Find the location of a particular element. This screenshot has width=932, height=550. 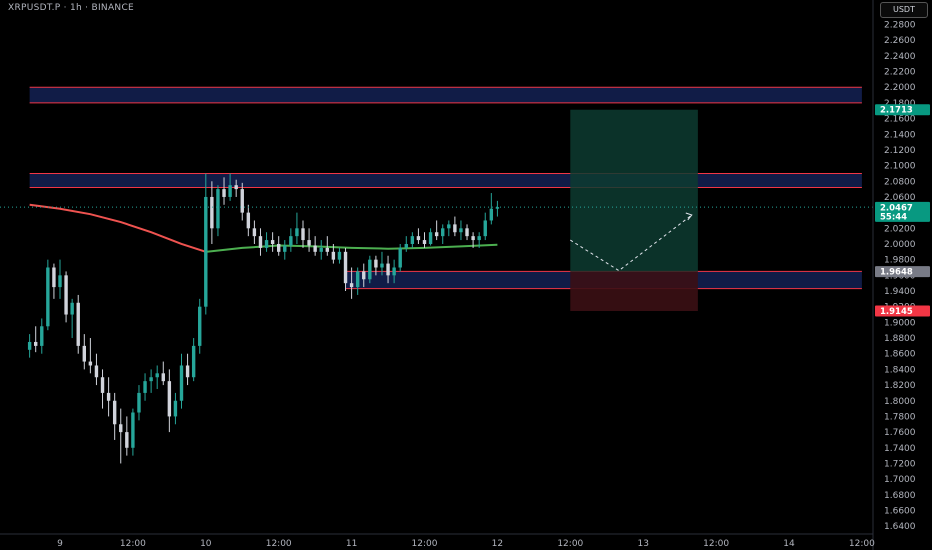

price-tag-value: 1.9145 is located at coordinates (896, 312).